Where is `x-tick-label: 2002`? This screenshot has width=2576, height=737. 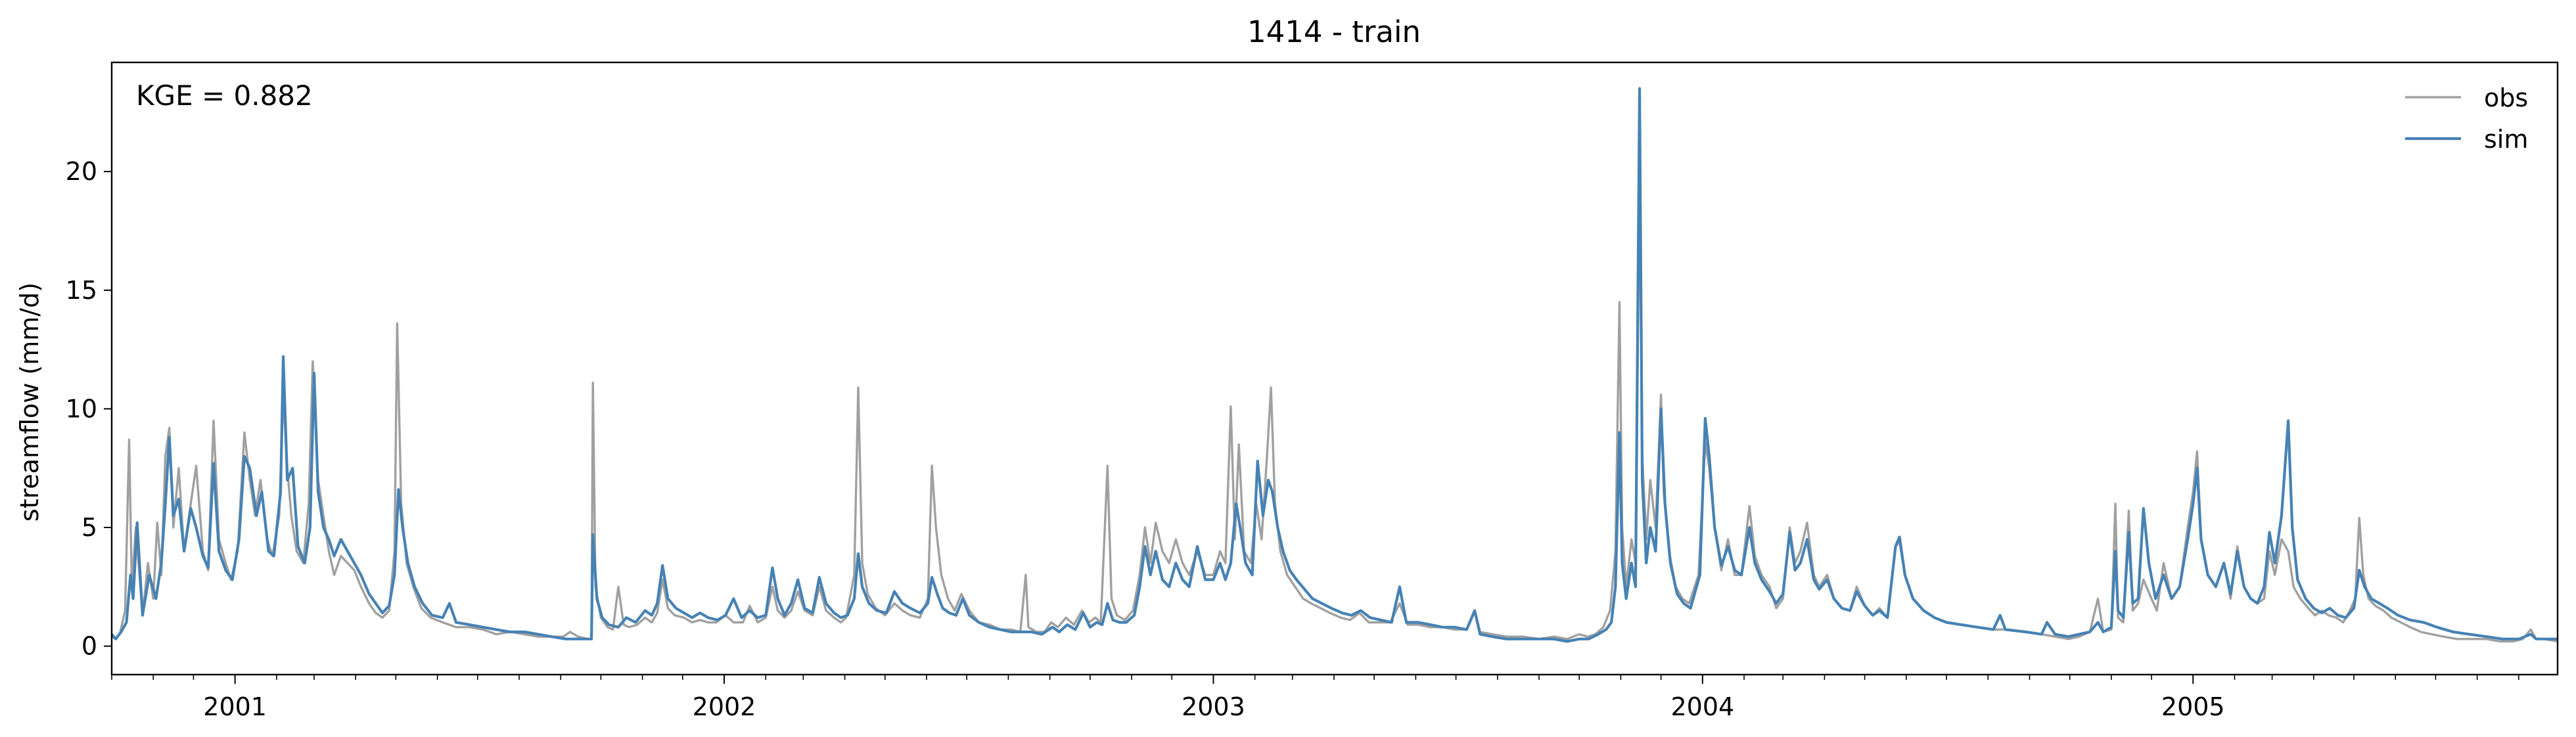 x-tick-label: 2002 is located at coordinates (724, 706).